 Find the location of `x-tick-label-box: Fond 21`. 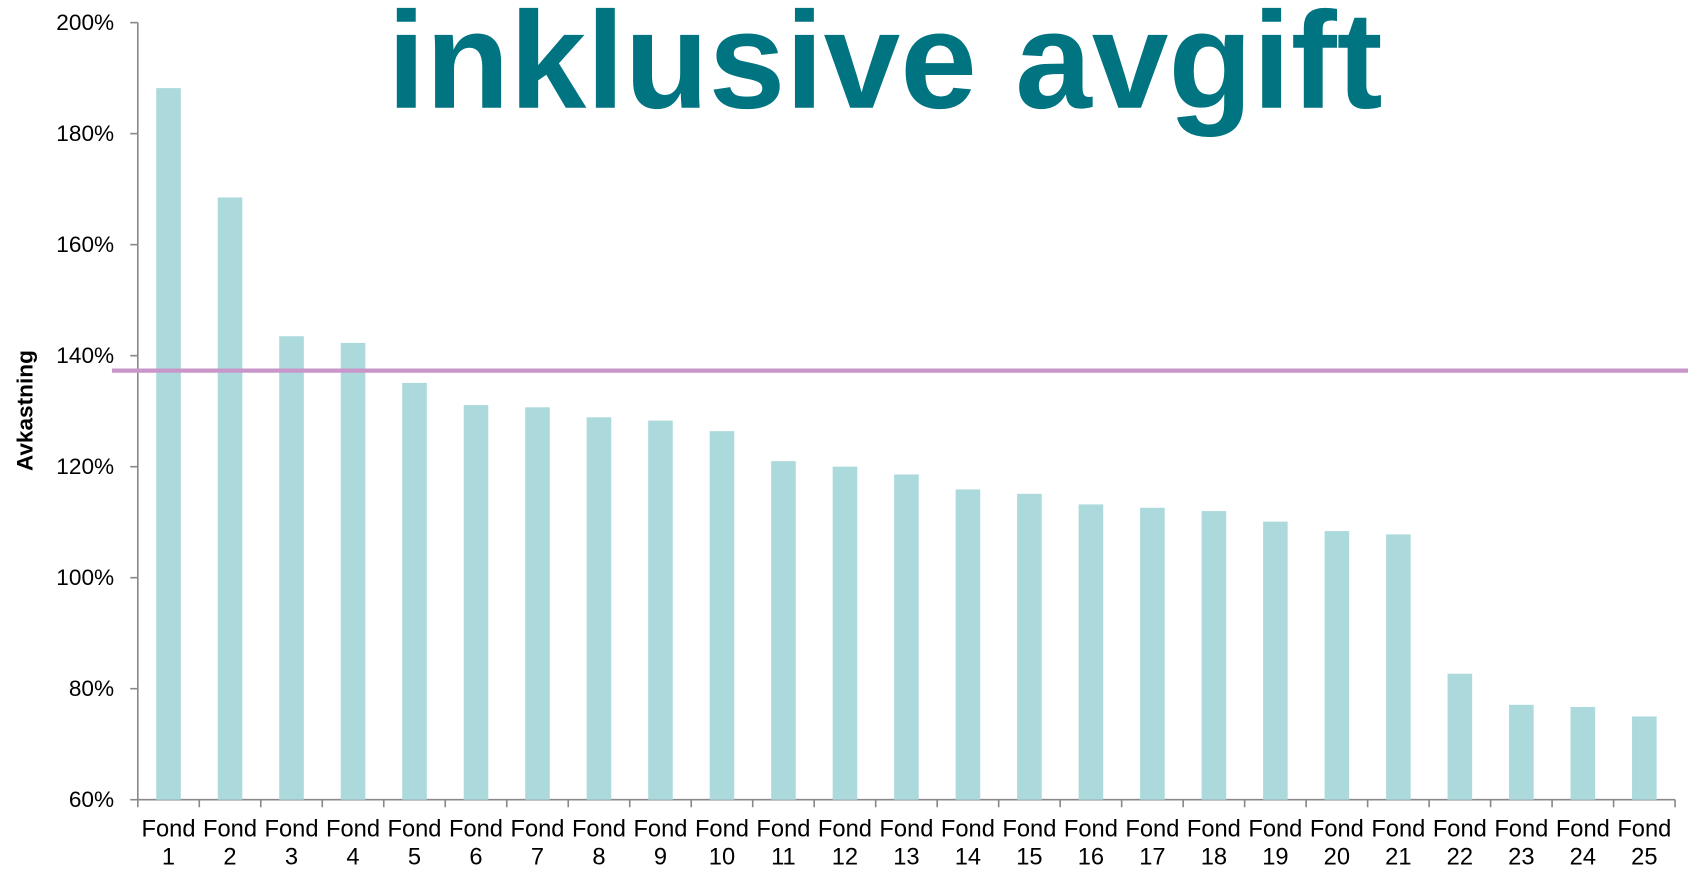

x-tick-label-box: Fond 21 is located at coordinates (1398, 842).